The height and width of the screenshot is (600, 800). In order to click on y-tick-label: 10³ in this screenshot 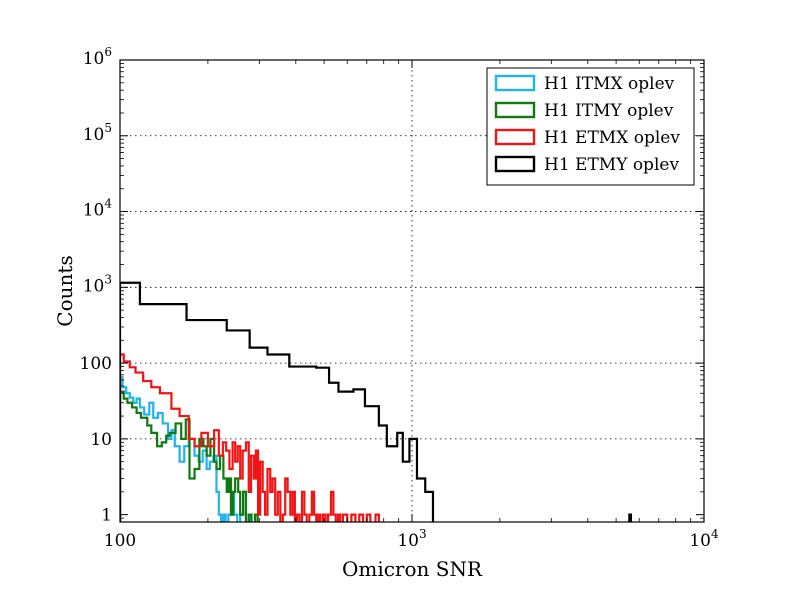, I will do `click(97, 284)`.